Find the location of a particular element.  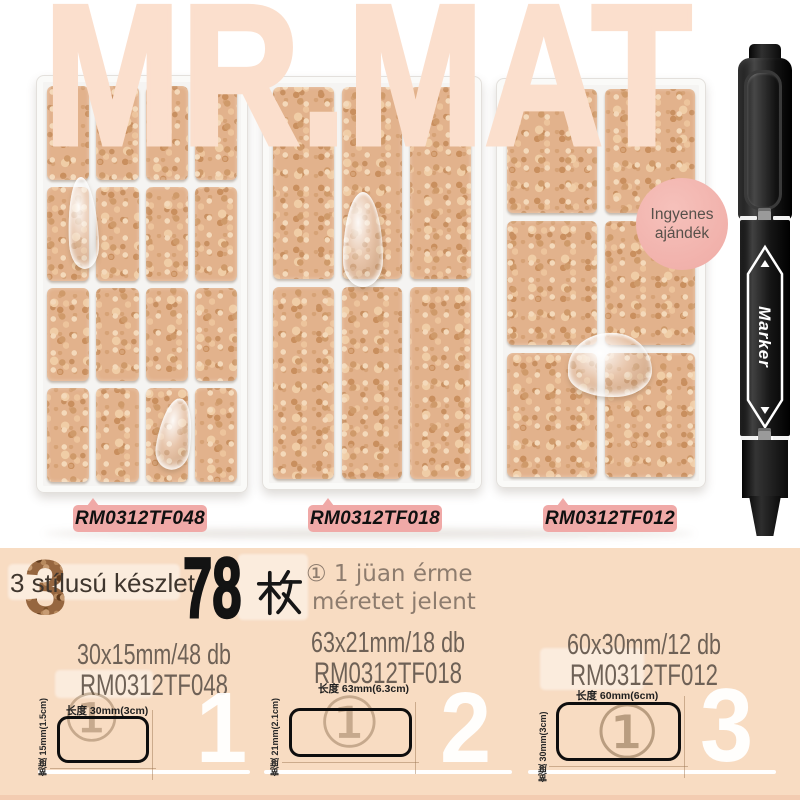

spec-size: 30x15mm/48 db is located at coordinates (154, 655).